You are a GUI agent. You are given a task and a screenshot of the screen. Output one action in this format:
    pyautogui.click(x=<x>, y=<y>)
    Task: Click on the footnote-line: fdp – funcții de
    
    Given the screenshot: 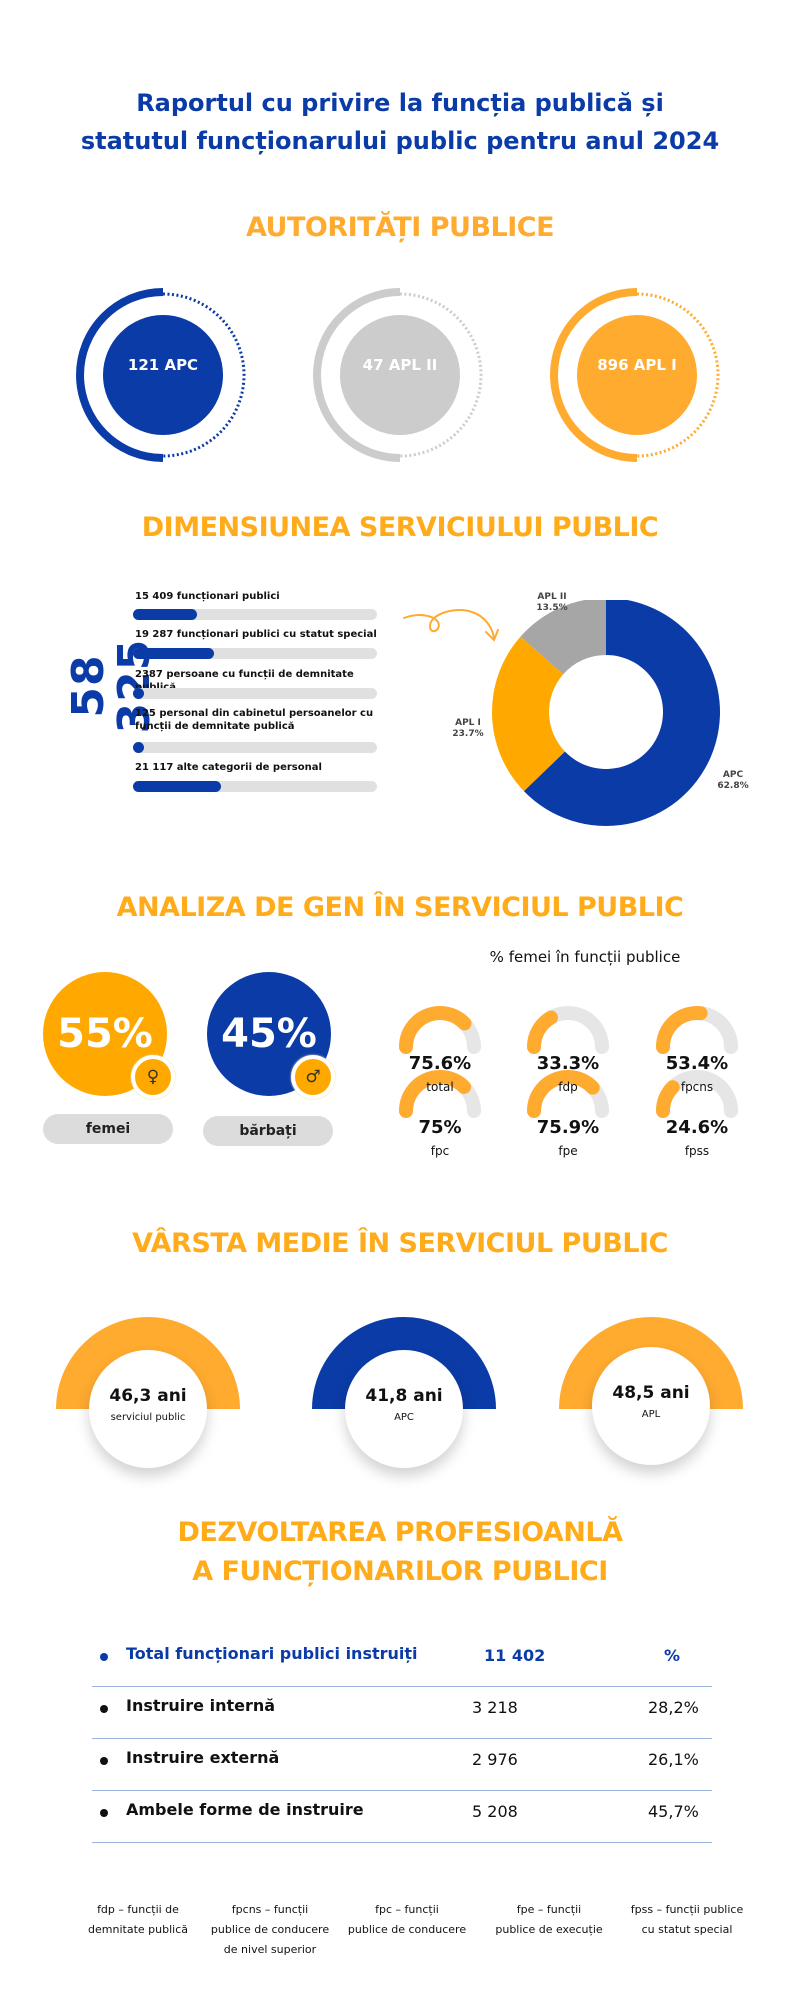 What is the action you would take?
    pyautogui.click(x=138, y=1909)
    